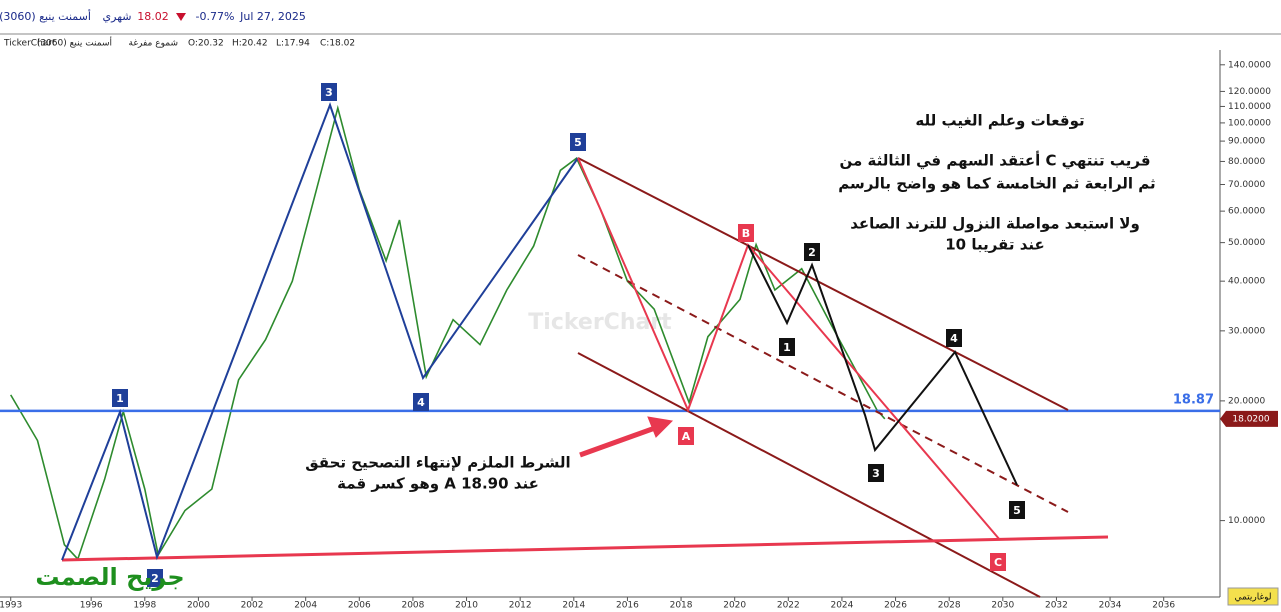  What do you see at coordinates (1246, 142) in the screenshot?
I see `y-tick-label: 90.0000` at bounding box center [1246, 142].